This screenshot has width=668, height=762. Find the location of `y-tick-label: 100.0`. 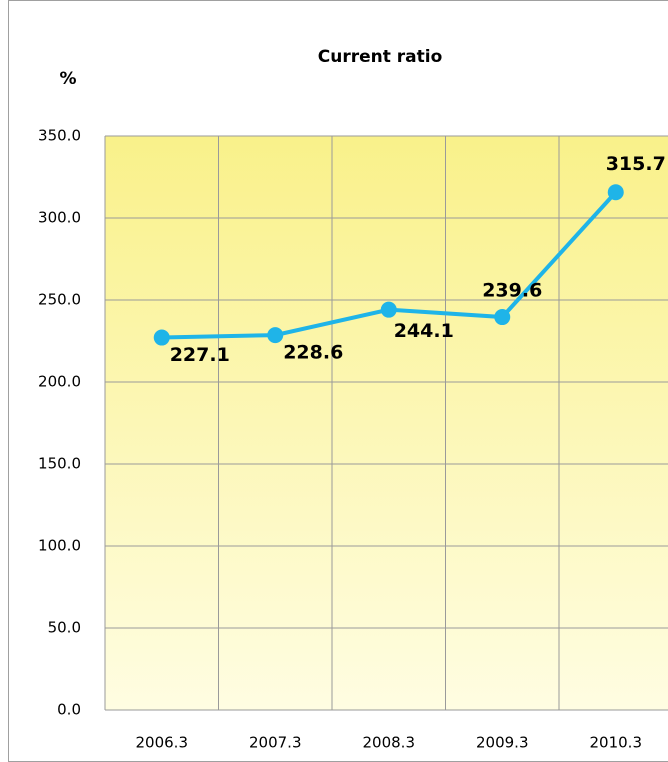

y-tick-label: 100.0 is located at coordinates (59, 546).